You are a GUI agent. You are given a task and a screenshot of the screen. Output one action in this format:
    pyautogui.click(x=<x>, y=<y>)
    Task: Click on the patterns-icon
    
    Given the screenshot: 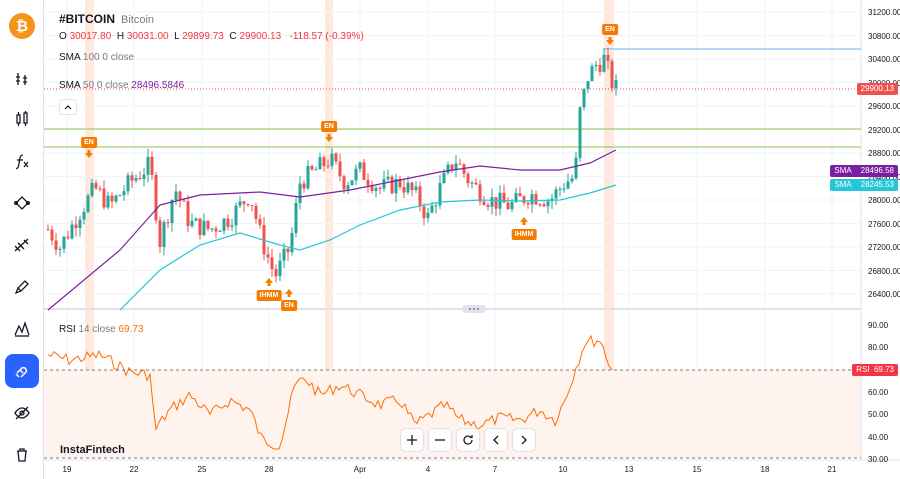 What is the action you would take?
    pyautogui.click(x=22, y=329)
    